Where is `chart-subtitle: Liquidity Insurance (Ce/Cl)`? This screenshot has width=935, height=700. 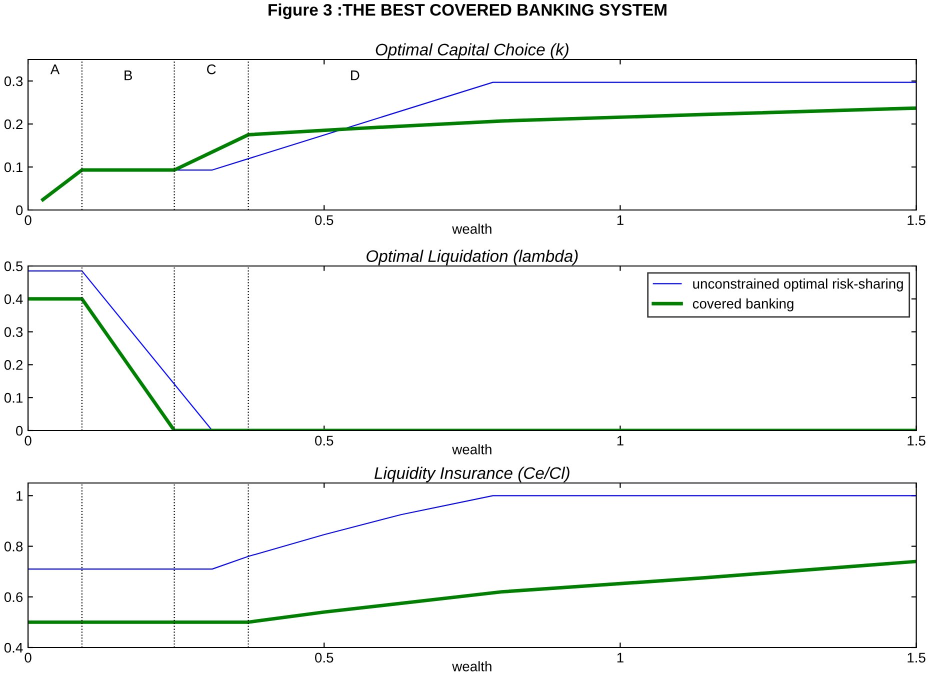
chart-subtitle: Liquidity Insurance (Ce/Cl) is located at coordinates (472, 474).